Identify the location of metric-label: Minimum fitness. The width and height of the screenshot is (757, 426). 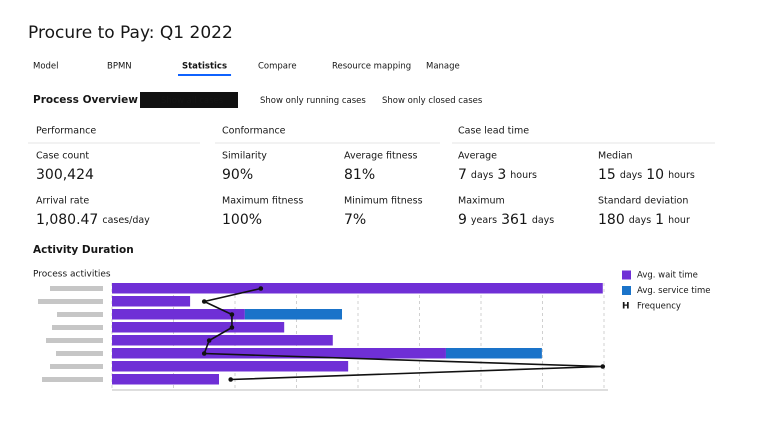
(383, 201).